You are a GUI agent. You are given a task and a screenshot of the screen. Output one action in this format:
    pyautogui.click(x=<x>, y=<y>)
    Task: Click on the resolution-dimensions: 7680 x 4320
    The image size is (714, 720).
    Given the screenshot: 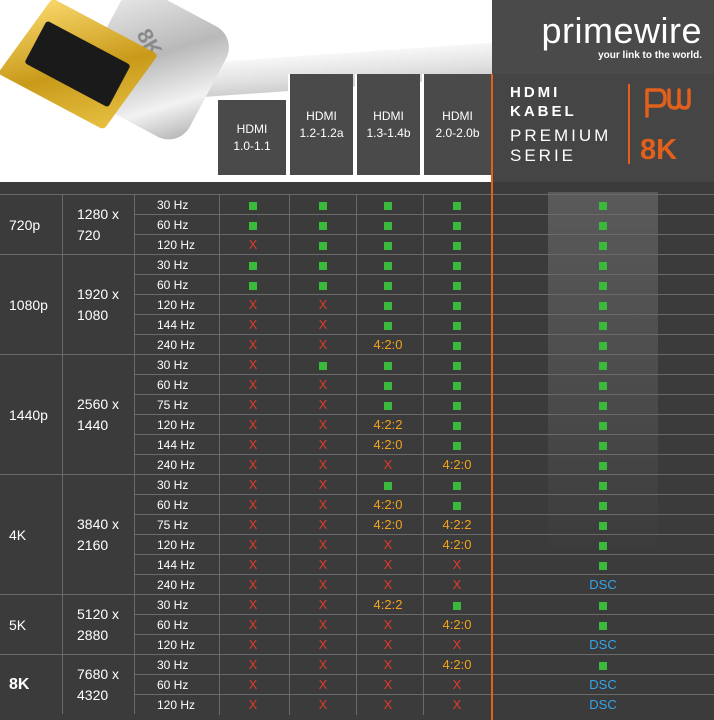 What is the action you would take?
    pyautogui.click(x=98, y=684)
    